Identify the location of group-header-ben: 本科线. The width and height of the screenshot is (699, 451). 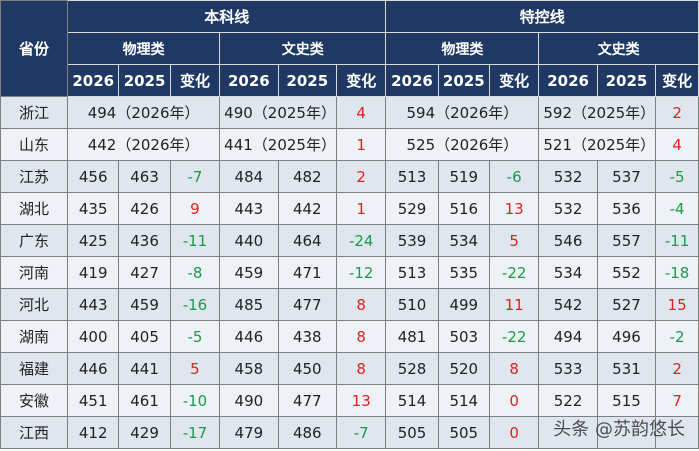
(227, 16).